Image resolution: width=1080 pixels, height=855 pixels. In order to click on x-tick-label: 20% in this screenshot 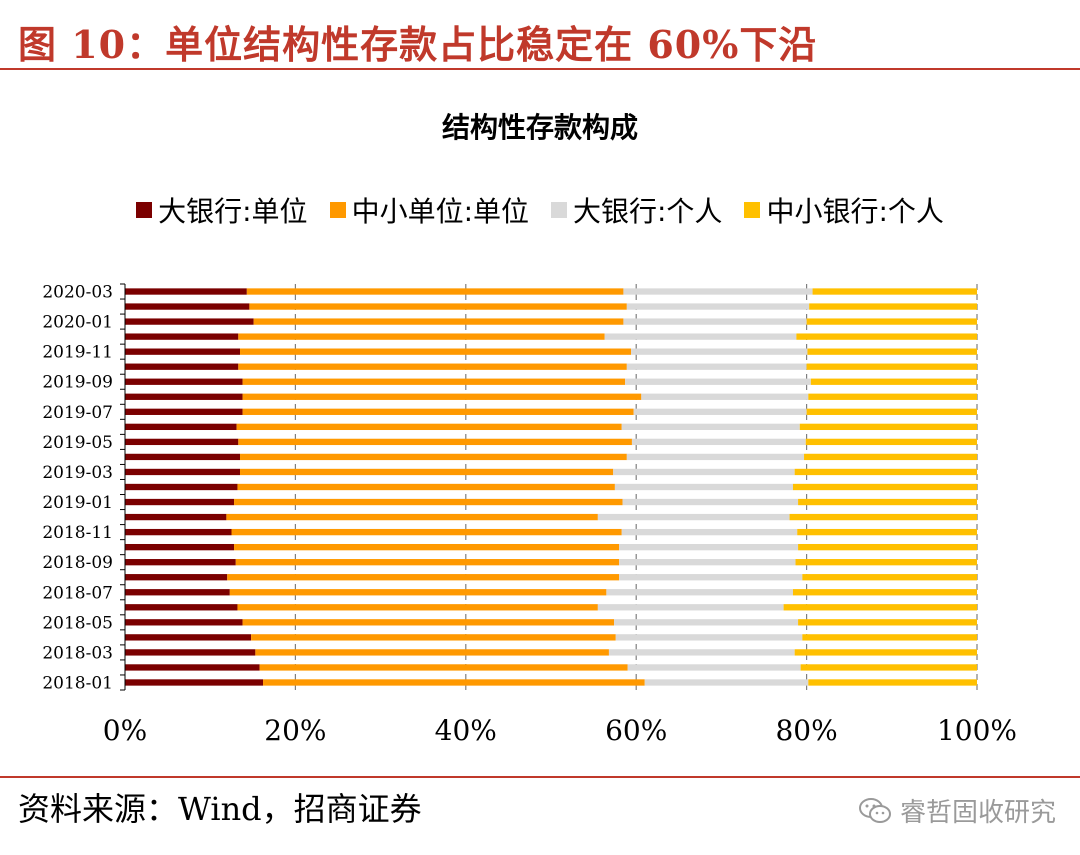, I will do `click(295, 730)`.